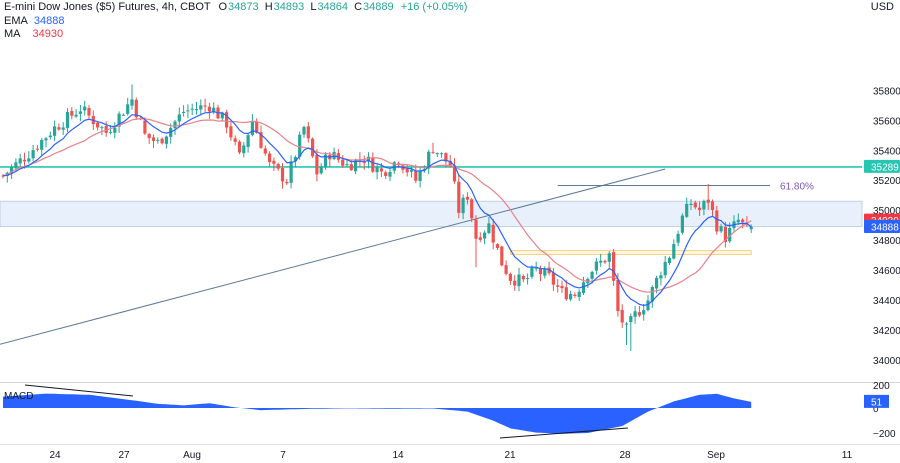 This screenshot has width=900, height=463. Describe the element at coordinates (34, 21) in the screenshot. I see `ema-legend: EMA 34888` at that location.